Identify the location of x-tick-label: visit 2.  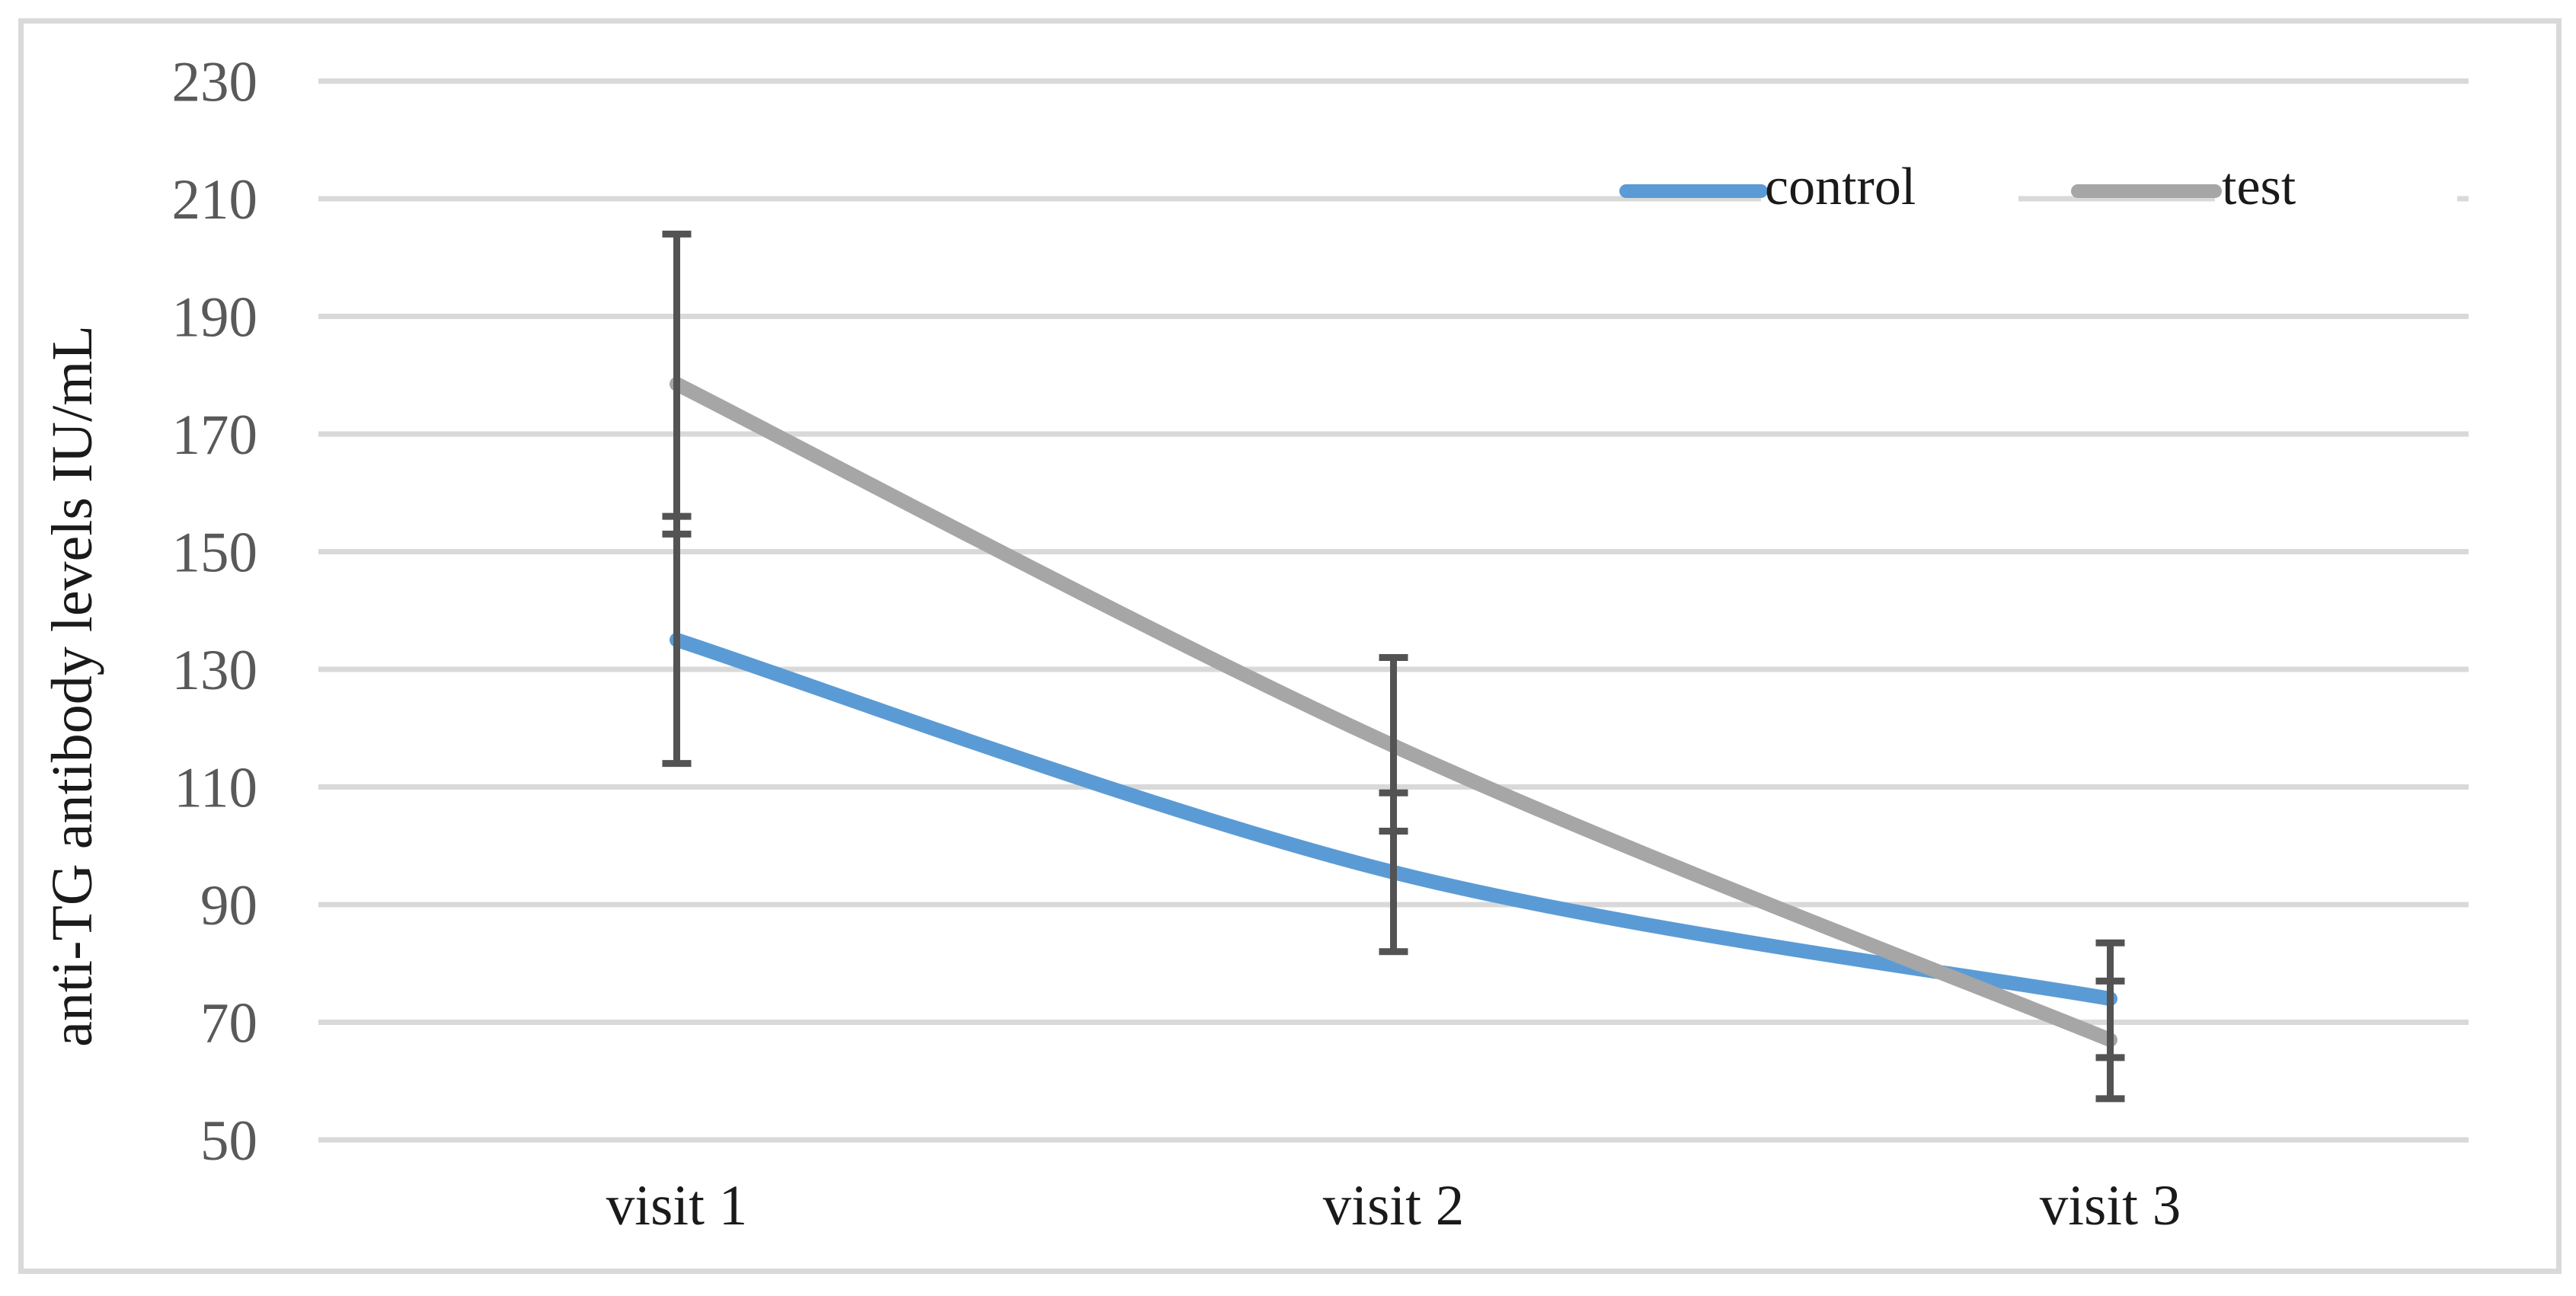
(1394, 1205).